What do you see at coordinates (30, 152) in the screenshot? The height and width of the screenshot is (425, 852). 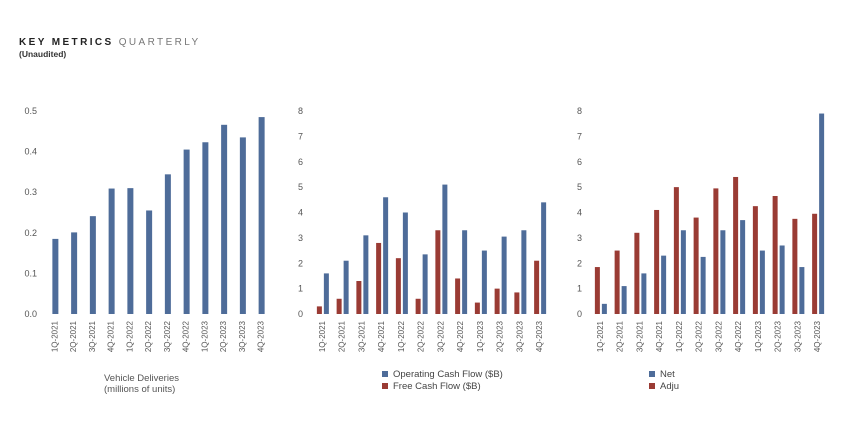 I see `y-tick-label: 0.4` at bounding box center [30, 152].